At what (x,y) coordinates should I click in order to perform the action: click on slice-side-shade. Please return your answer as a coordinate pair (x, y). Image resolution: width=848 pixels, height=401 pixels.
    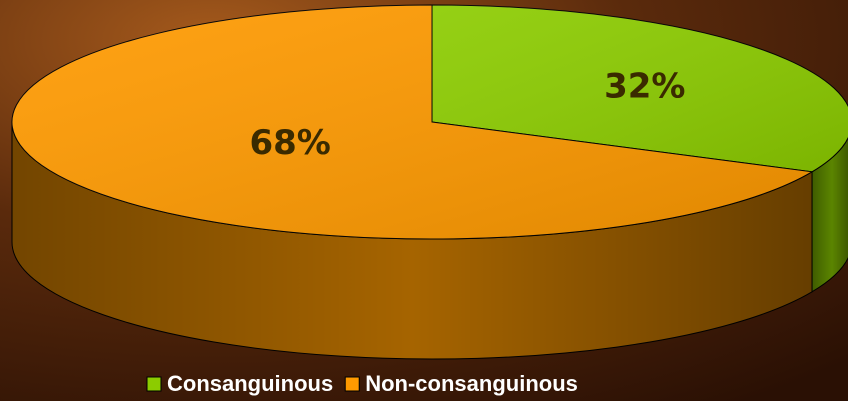
    Looking at the image, I should click on (830, 214).